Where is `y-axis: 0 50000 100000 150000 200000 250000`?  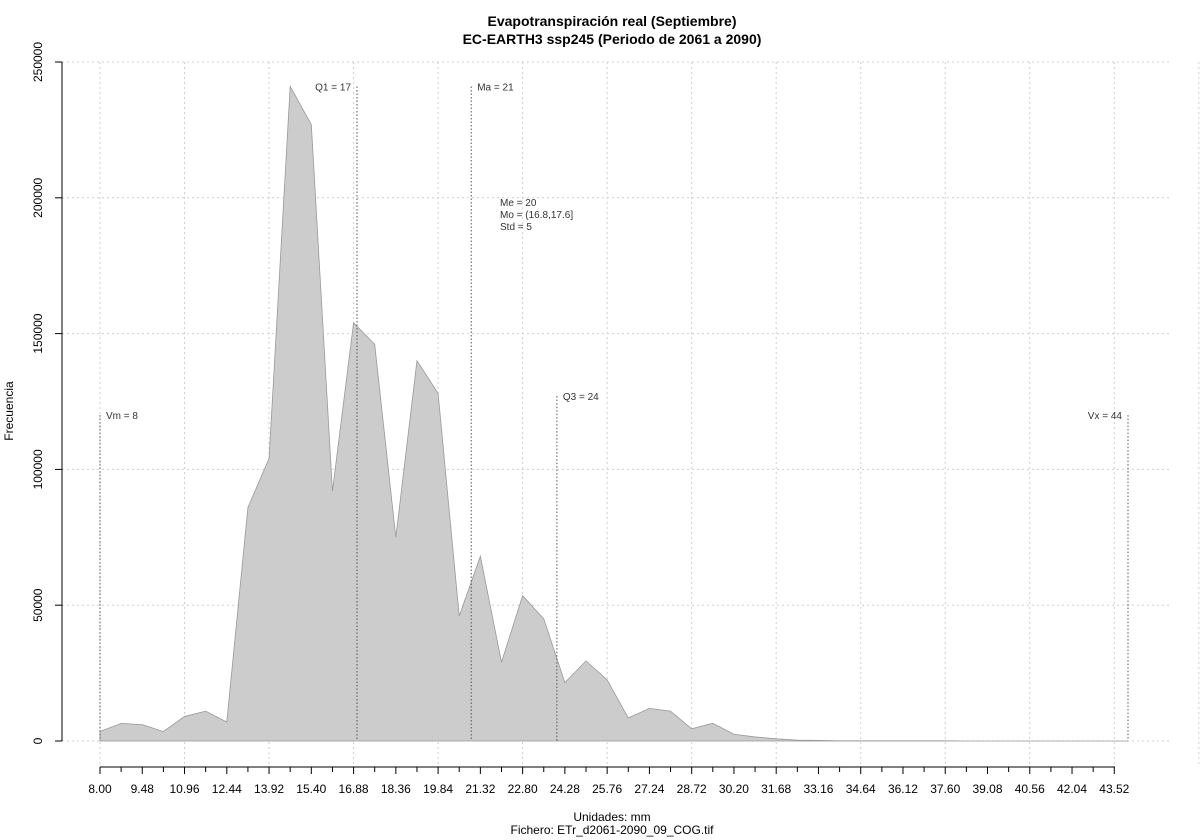
y-axis: 0 50000 100000 150000 200000 250000 is located at coordinates (47, 393).